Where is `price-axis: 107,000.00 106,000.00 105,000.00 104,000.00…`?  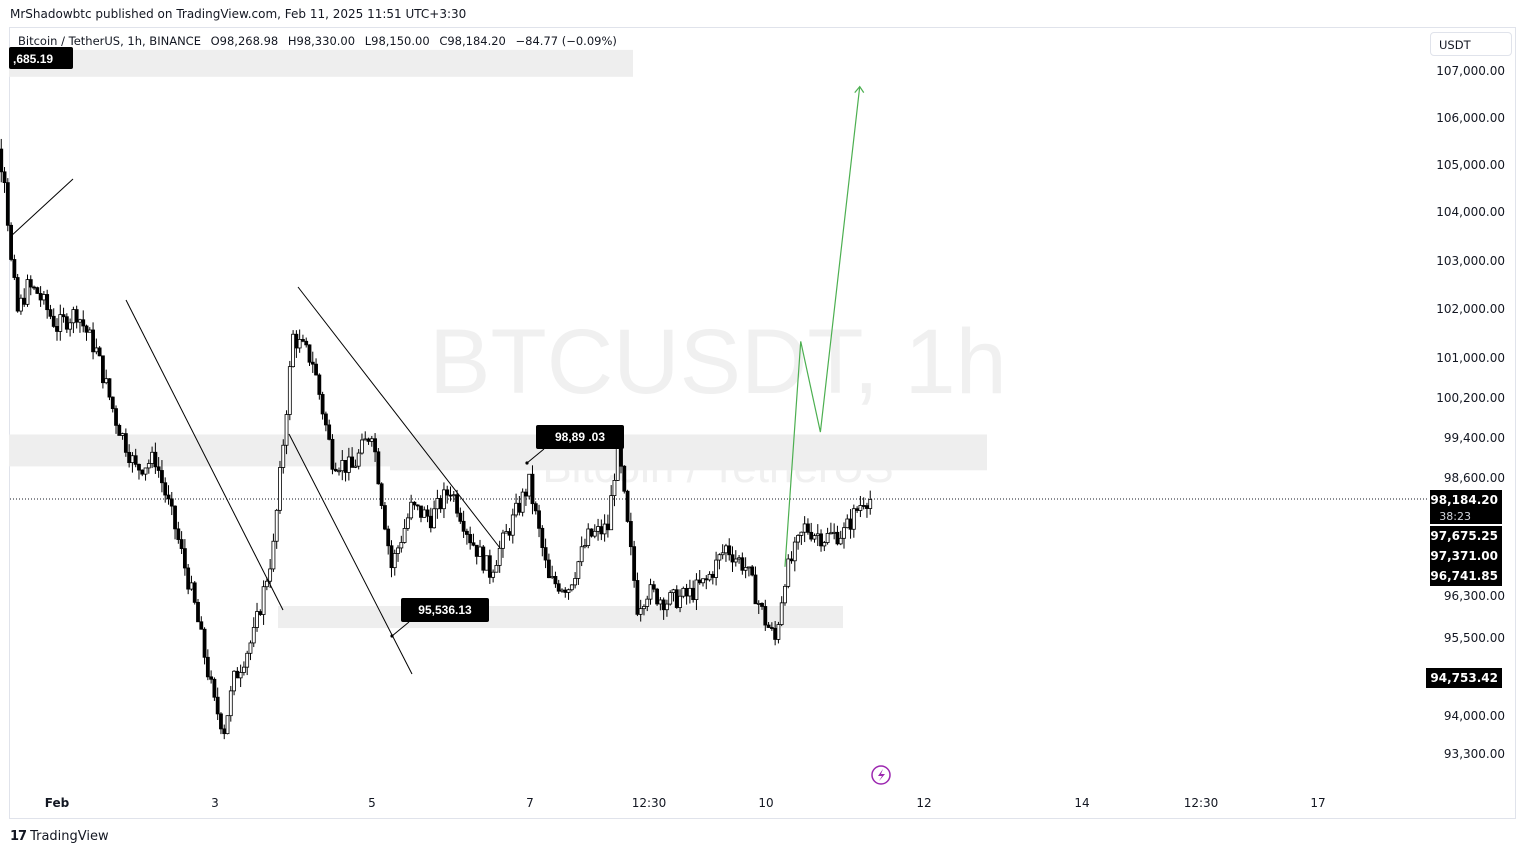 price-axis: 107,000.00 106,000.00 105,000.00 104,000.00… is located at coordinates (1470, 412).